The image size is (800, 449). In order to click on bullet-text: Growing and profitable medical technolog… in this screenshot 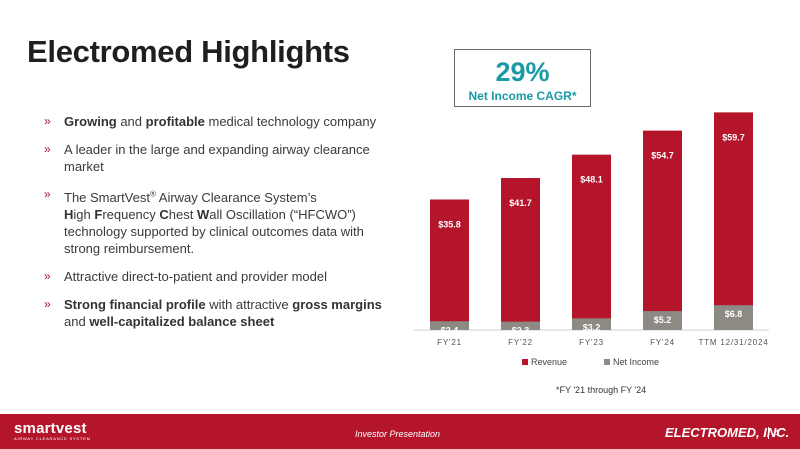, I will do `click(220, 121)`.